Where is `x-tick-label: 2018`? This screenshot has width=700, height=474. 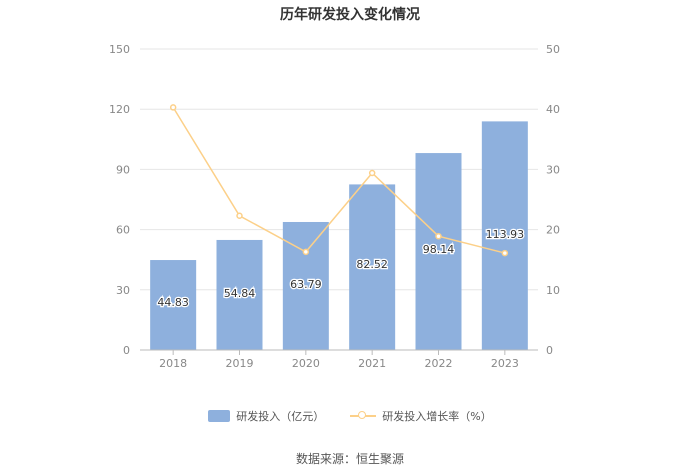 x-tick-label: 2018 is located at coordinates (173, 363).